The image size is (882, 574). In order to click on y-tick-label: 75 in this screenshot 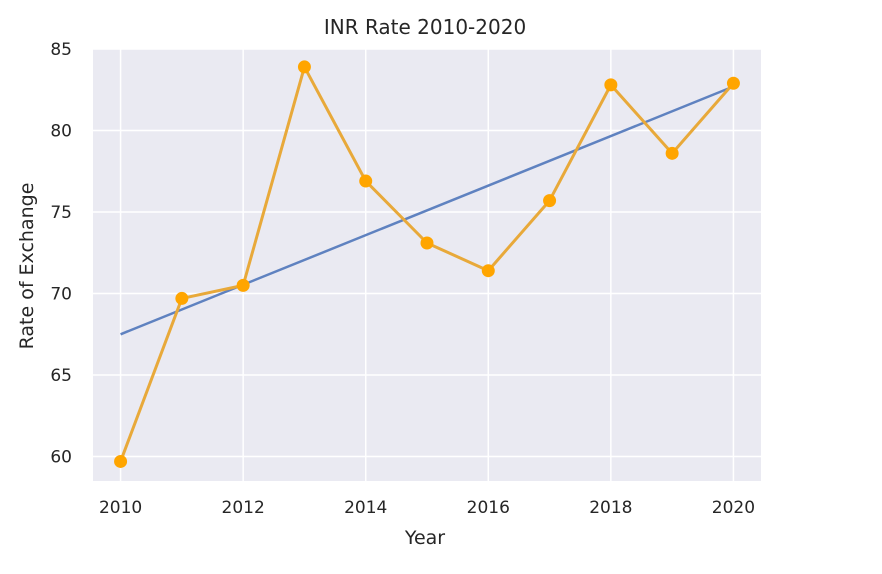, I will do `click(61, 213)`.